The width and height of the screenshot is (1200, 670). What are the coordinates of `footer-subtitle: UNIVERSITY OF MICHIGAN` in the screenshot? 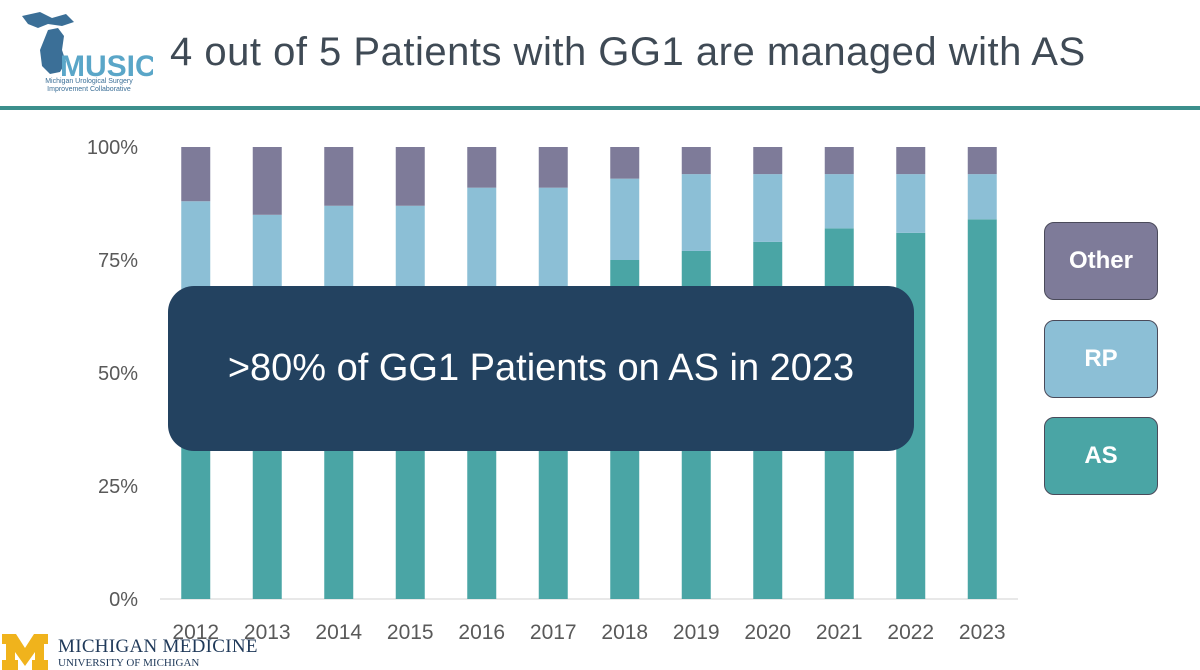 It's located at (129, 663).